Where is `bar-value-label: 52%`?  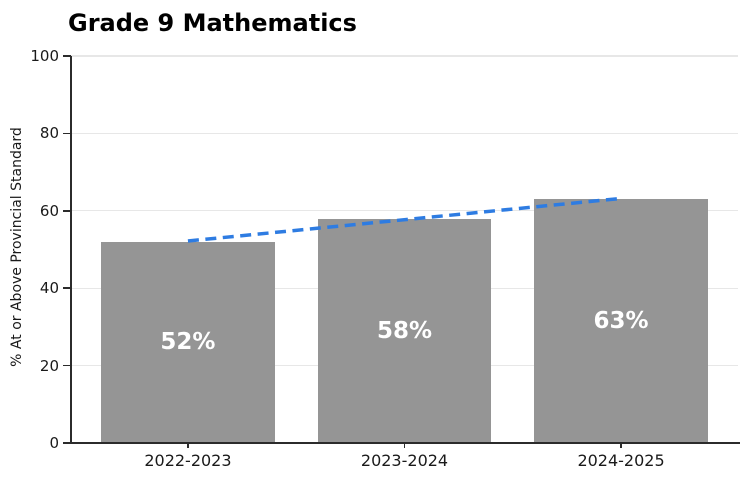 bar-value-label: 52% is located at coordinates (188, 342).